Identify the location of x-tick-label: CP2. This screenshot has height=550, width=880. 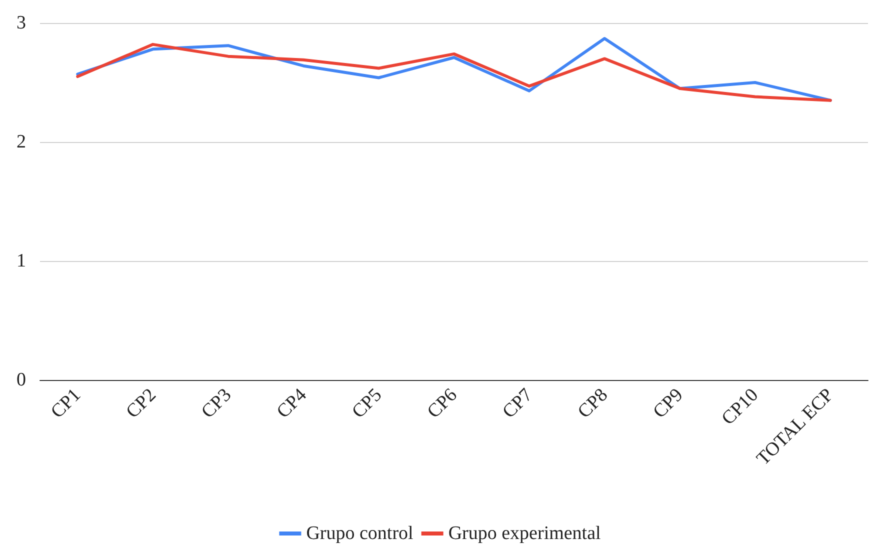
(141, 403).